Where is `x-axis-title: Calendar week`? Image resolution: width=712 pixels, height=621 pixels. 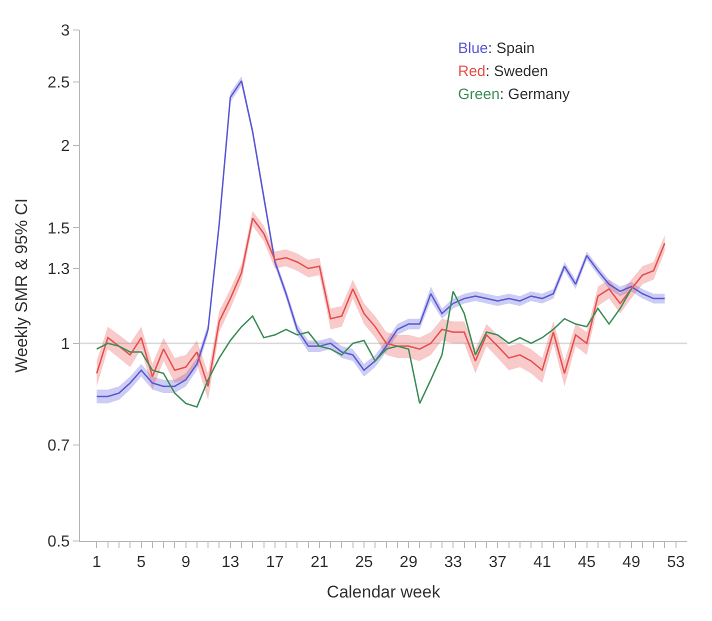
x-axis-title: Calendar week is located at coordinates (383, 592).